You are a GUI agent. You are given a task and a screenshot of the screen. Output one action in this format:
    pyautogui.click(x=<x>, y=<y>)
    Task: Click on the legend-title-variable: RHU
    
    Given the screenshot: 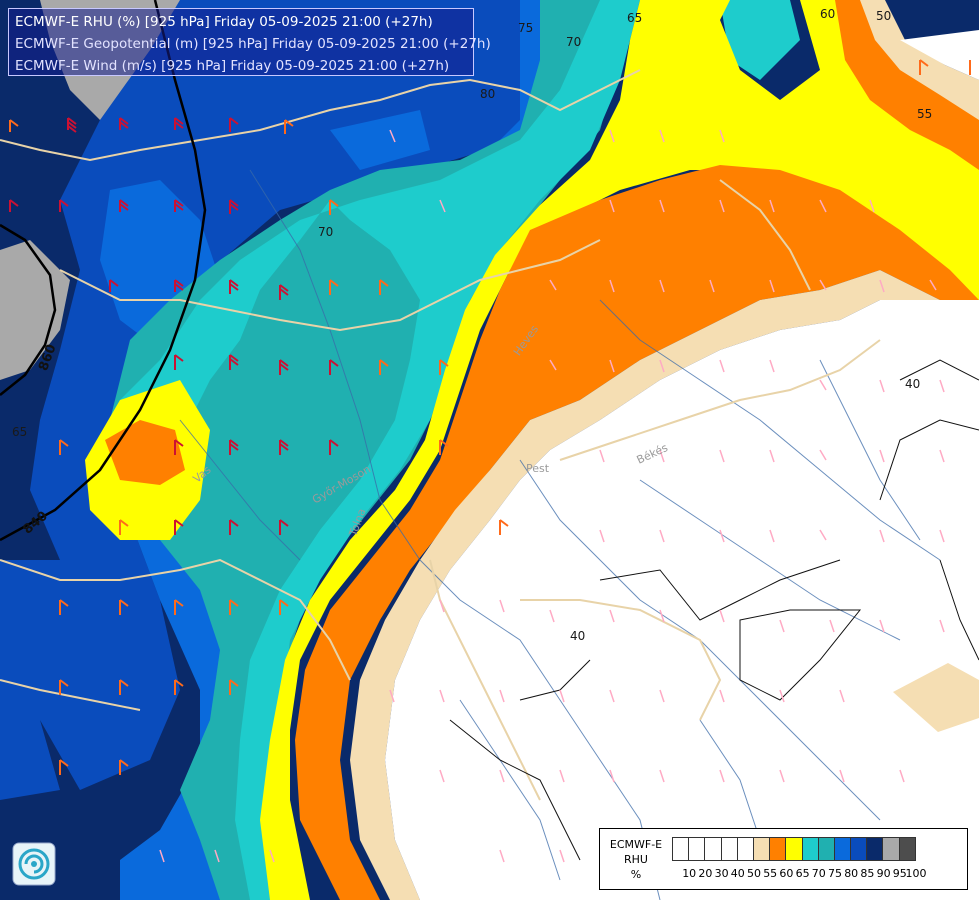 What is the action you would take?
    pyautogui.click(x=636, y=859)
    